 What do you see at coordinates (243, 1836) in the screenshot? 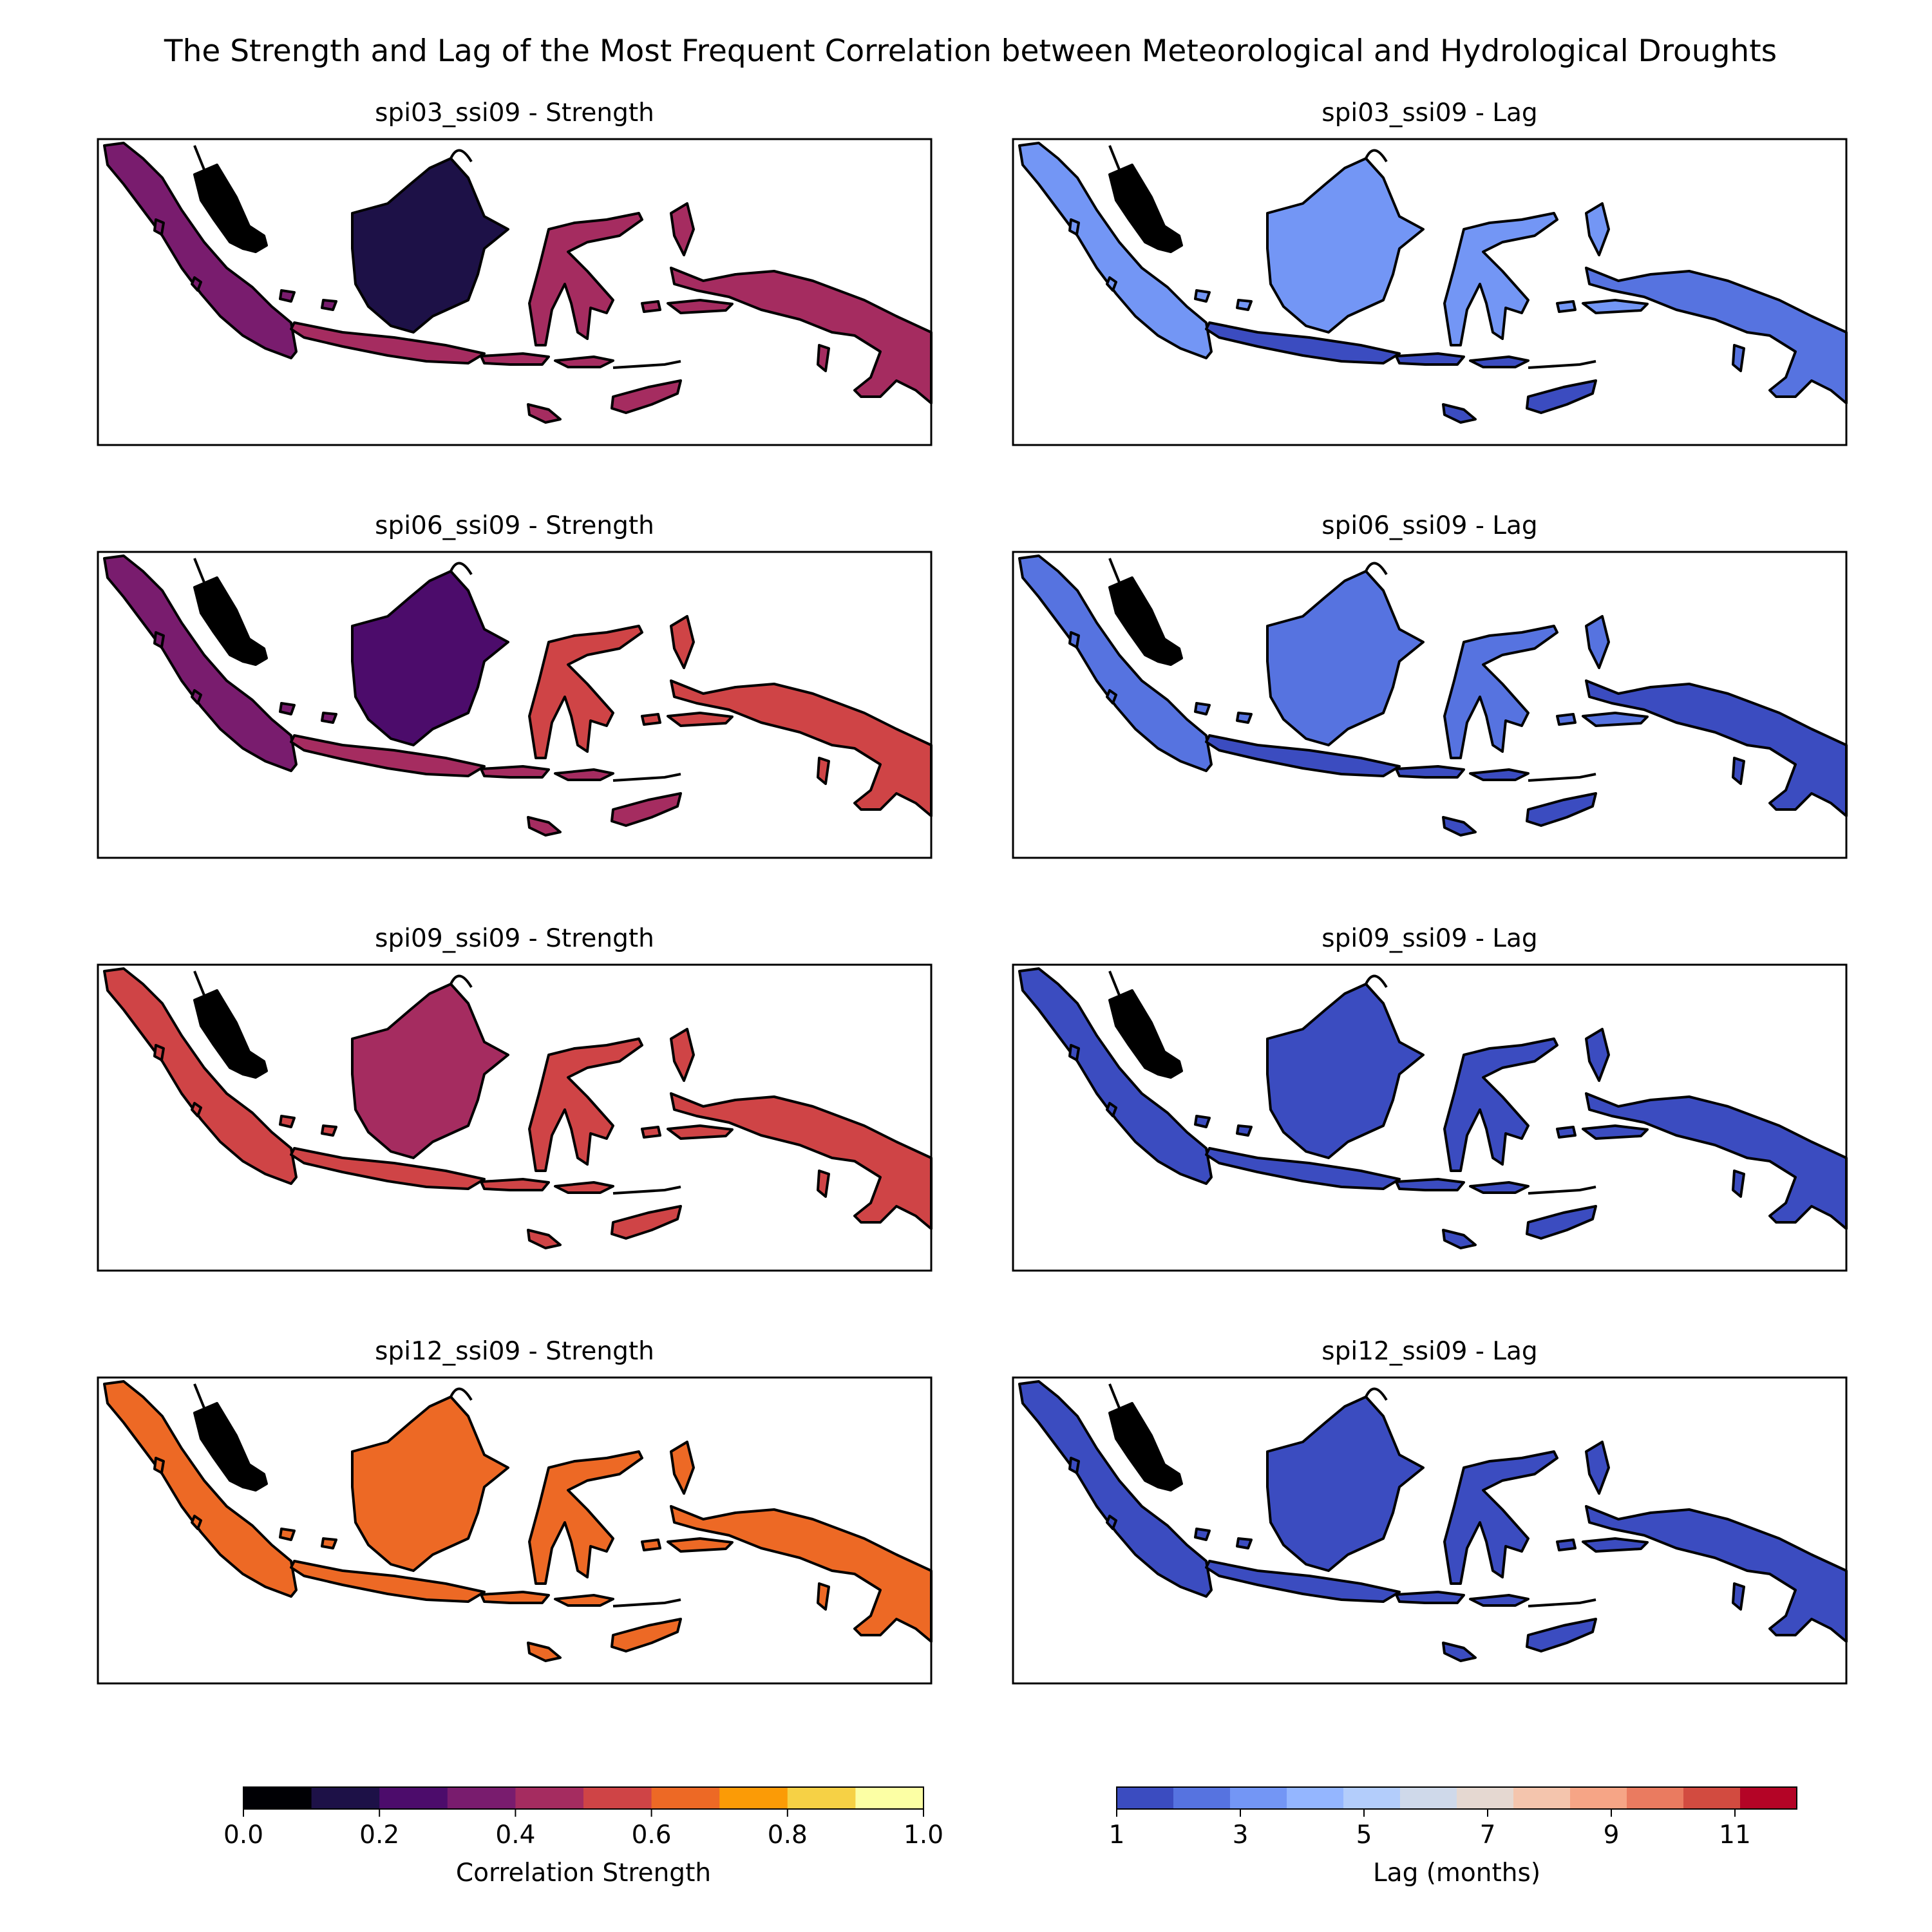
I see `colorbar-tick-label: 0.0` at bounding box center [243, 1836].